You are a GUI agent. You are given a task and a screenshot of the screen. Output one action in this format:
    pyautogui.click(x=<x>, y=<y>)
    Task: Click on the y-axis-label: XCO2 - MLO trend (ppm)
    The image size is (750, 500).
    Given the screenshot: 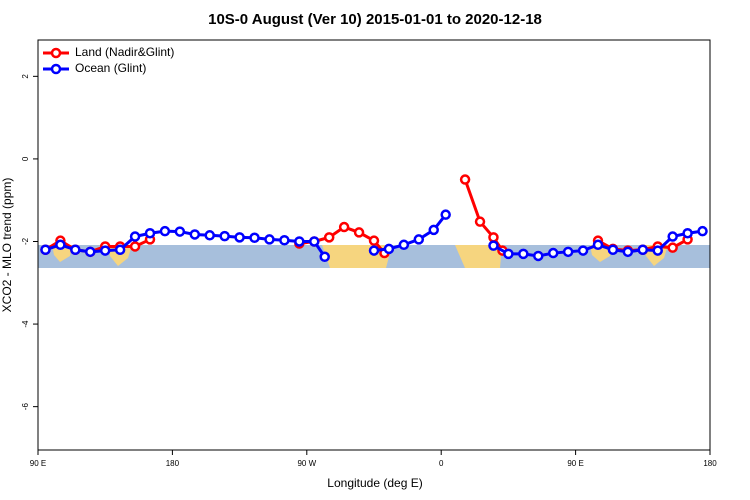 What is the action you would take?
    pyautogui.click(x=7, y=245)
    